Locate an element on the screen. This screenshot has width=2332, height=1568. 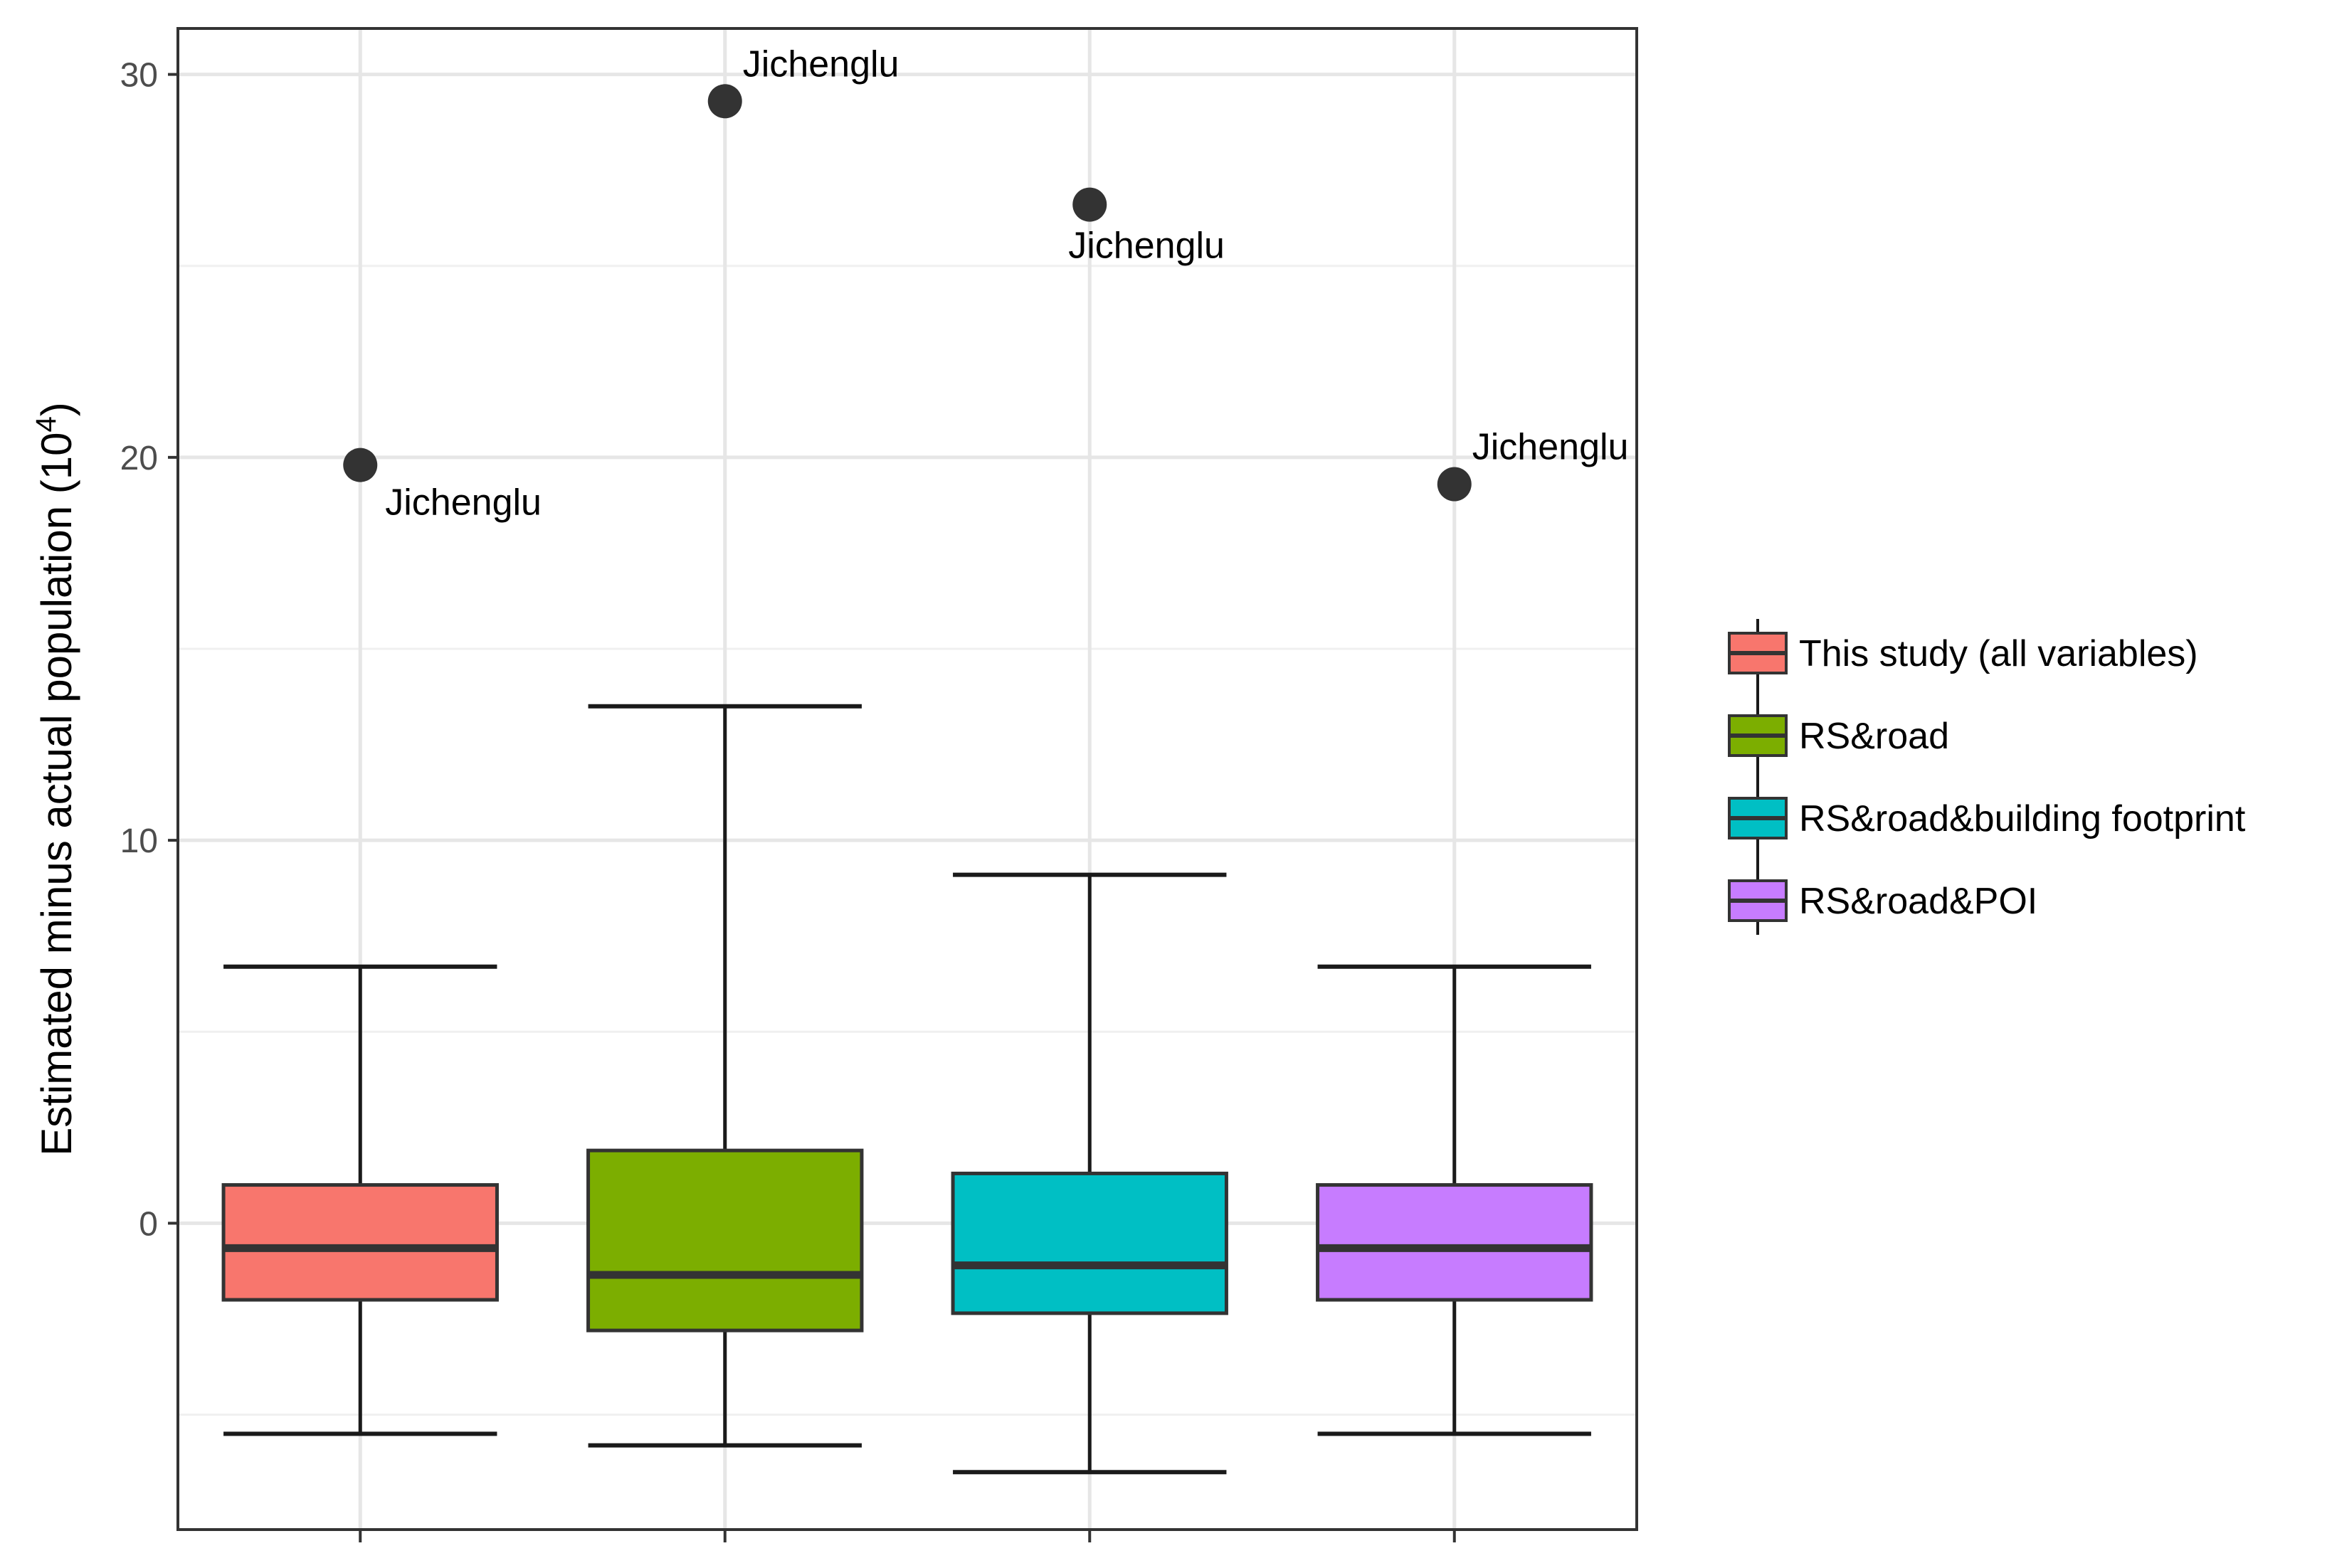
legend-label: This study (all variables) is located at coordinates (1999, 653).